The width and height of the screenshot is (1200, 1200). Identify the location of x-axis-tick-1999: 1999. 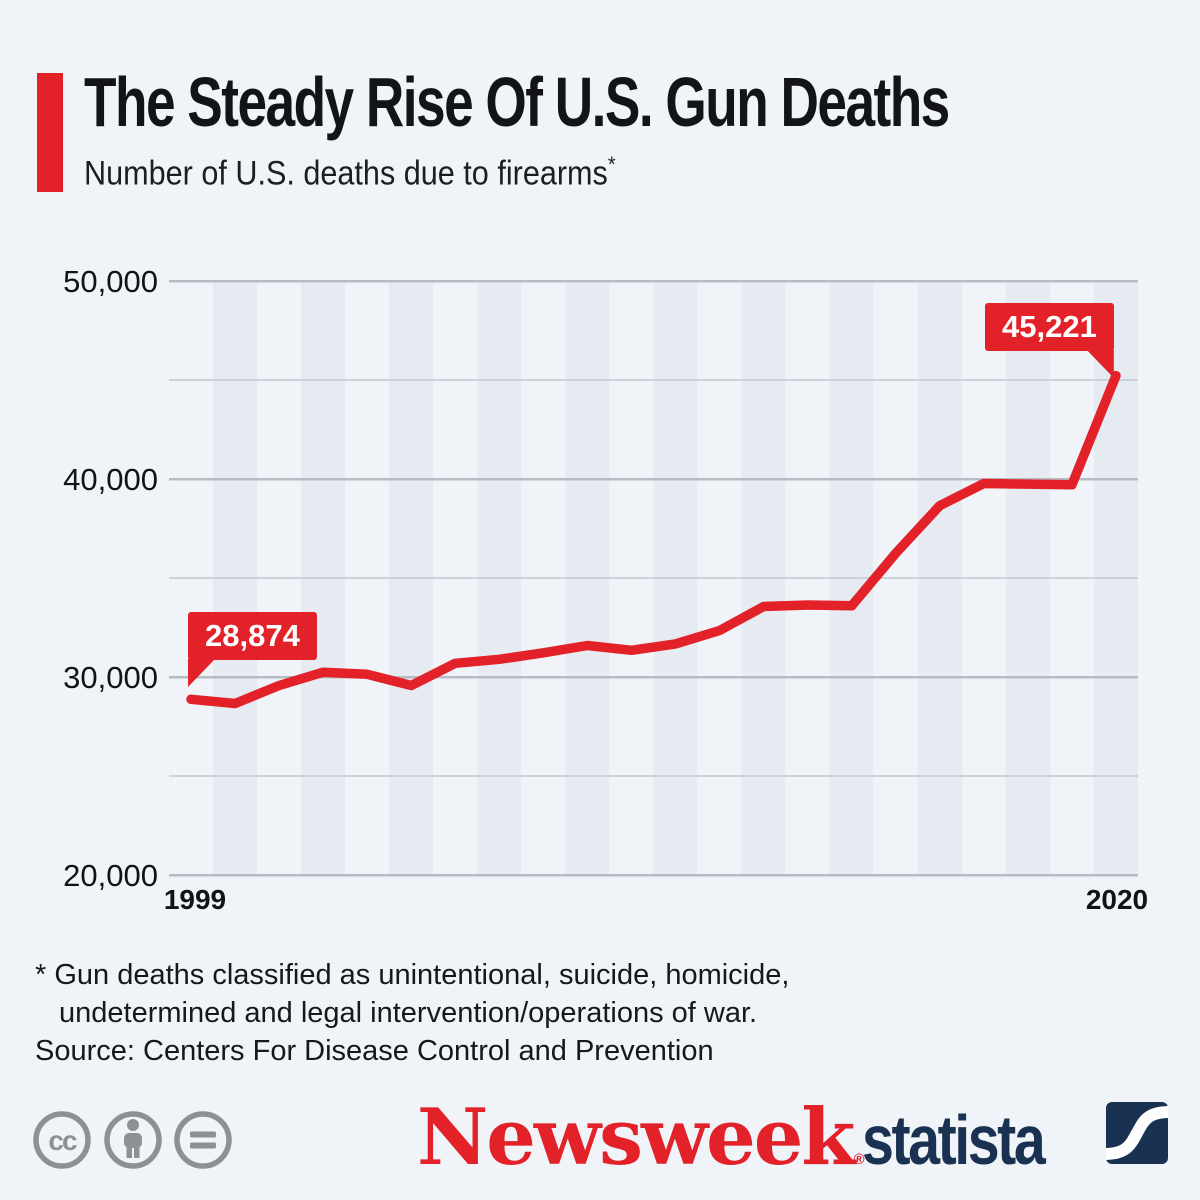
(195, 899).